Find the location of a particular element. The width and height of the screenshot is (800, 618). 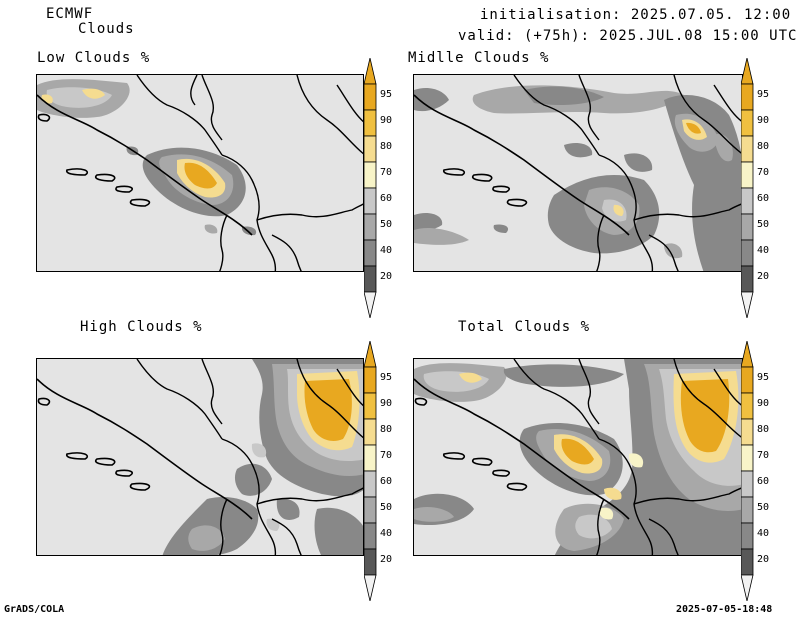

map-panel-low is located at coordinates (200, 173).